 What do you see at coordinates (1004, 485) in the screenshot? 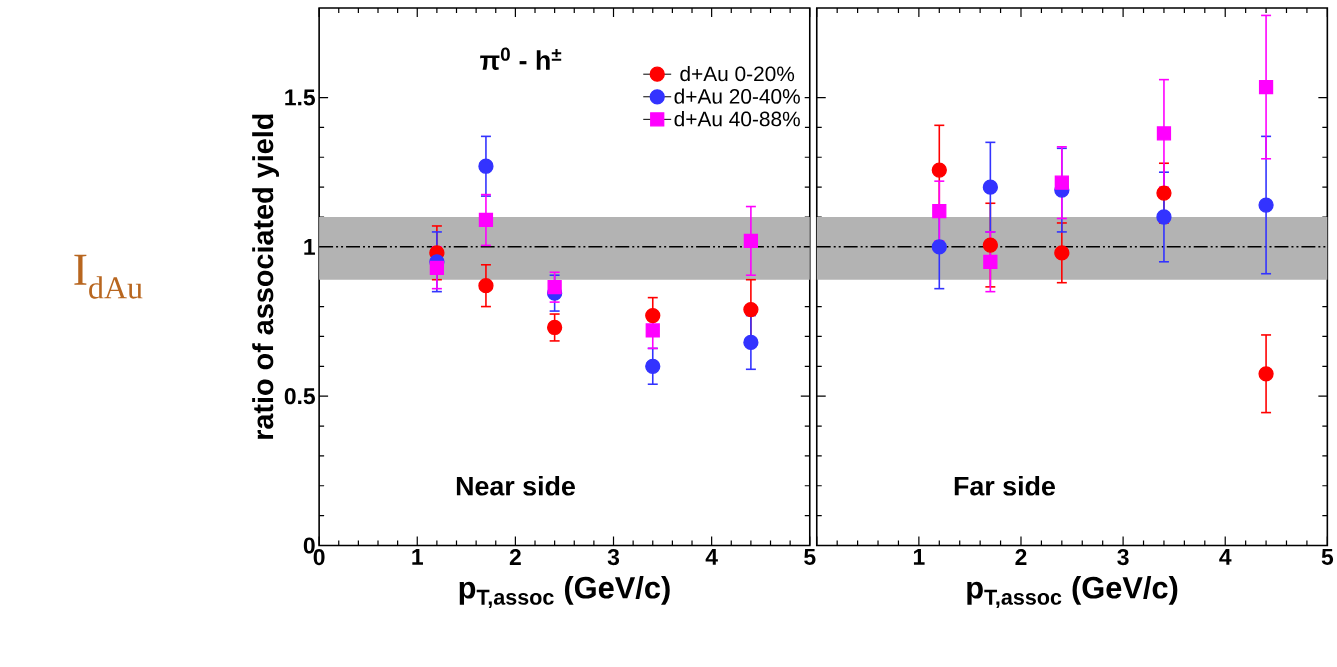
I see `annotation: Far side` at bounding box center [1004, 485].